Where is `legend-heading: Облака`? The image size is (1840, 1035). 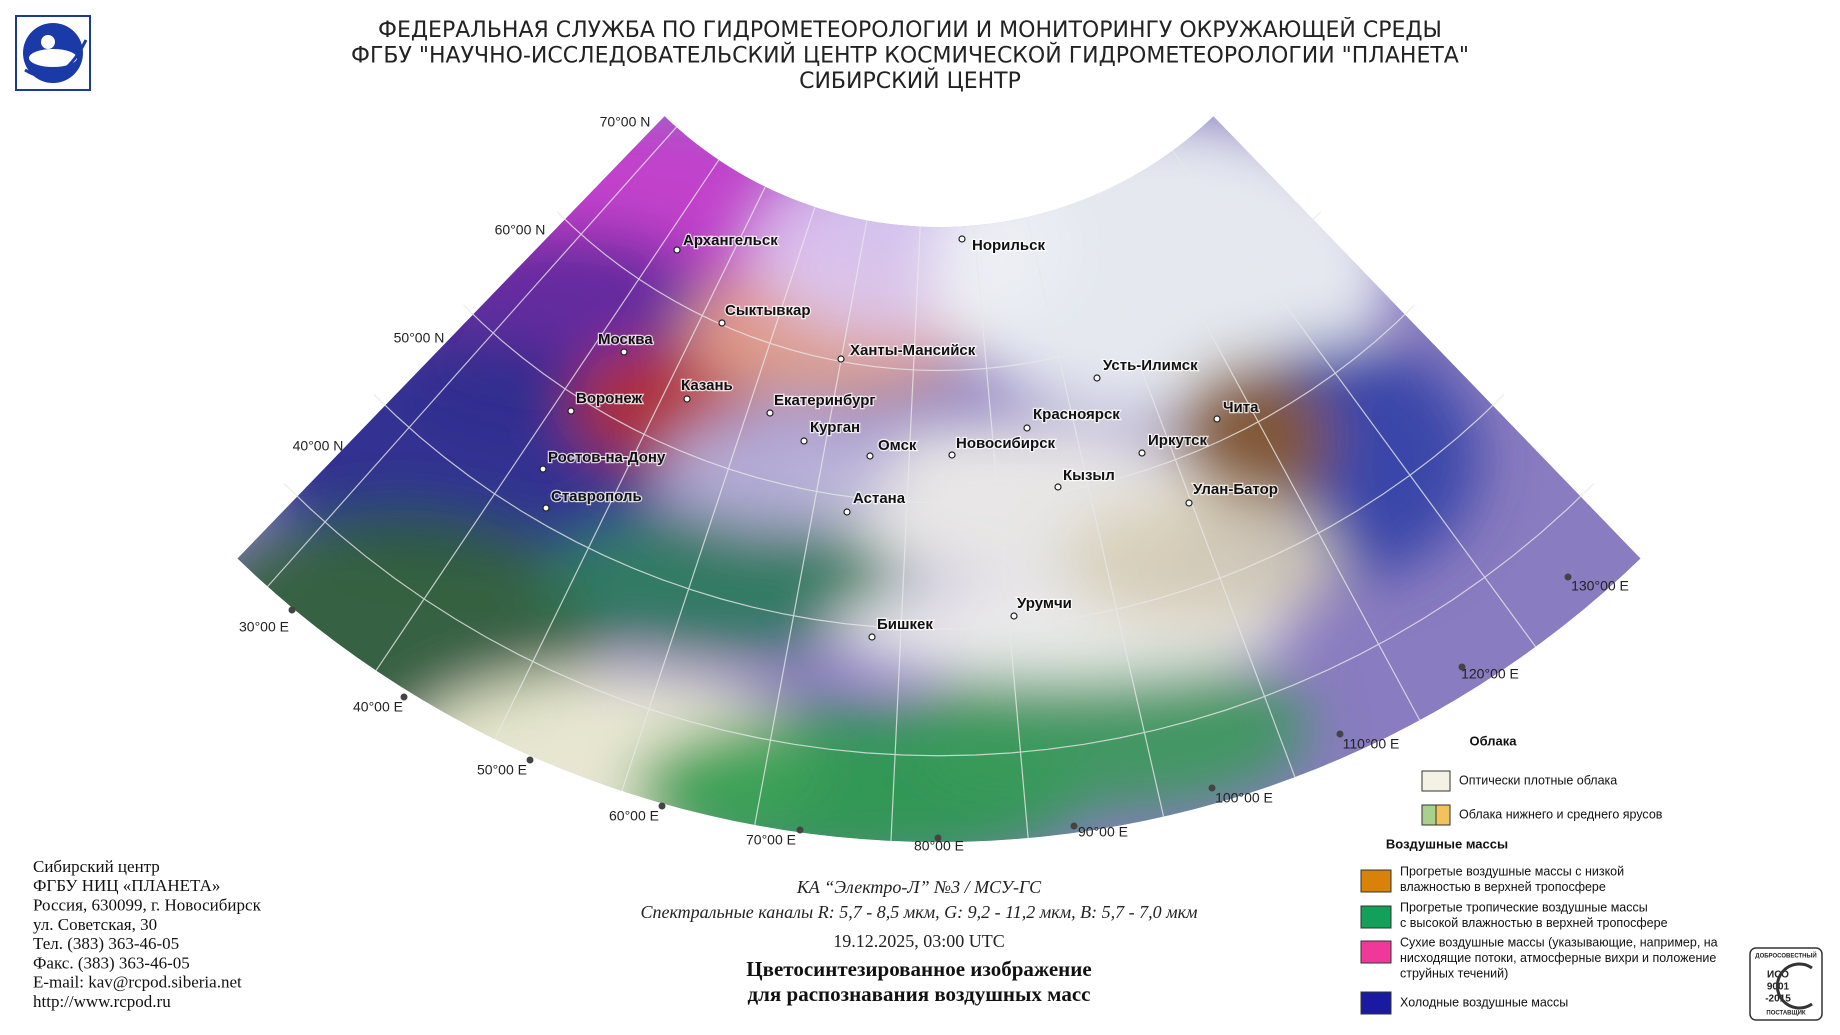
legend-heading: Облака is located at coordinates (1493, 740).